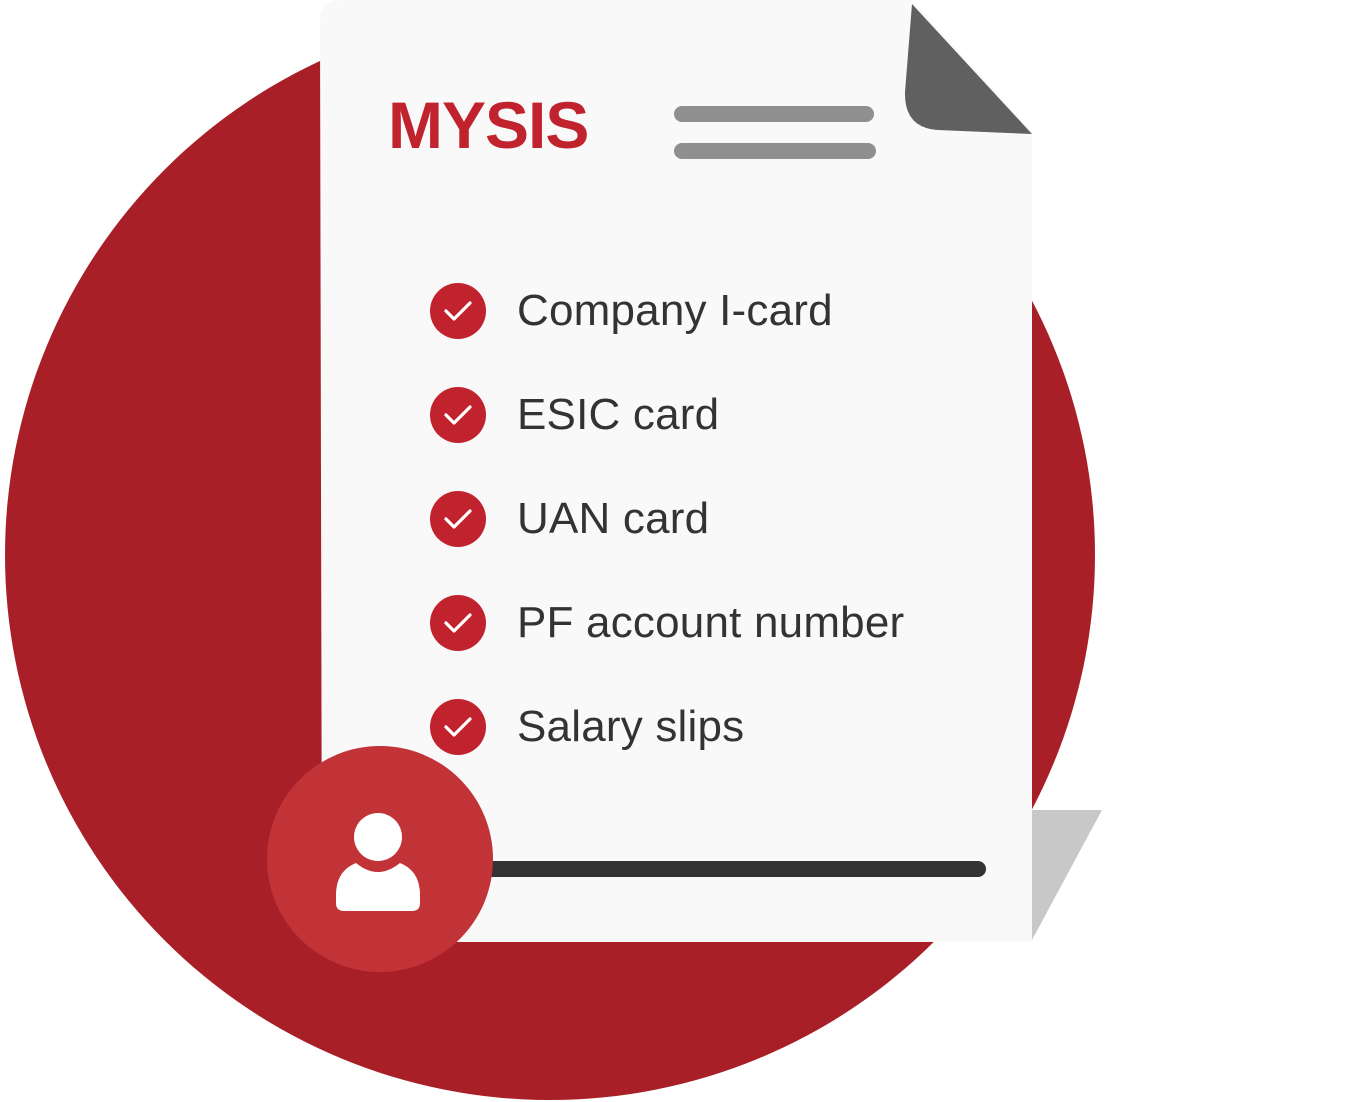 This screenshot has height=1102, width=1350. What do you see at coordinates (631, 726) in the screenshot?
I see `checklist-item-label: Salary slips` at bounding box center [631, 726].